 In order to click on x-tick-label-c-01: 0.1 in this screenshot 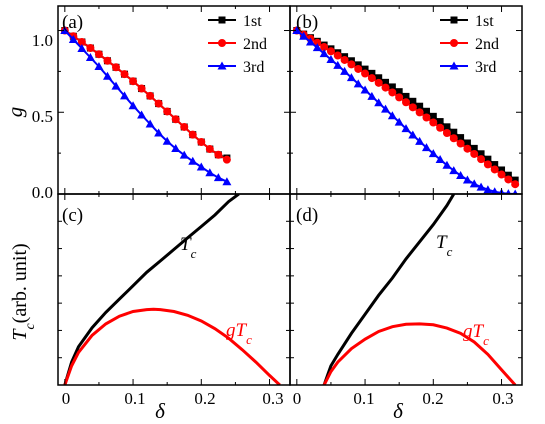, I will do `click(134, 398)`.